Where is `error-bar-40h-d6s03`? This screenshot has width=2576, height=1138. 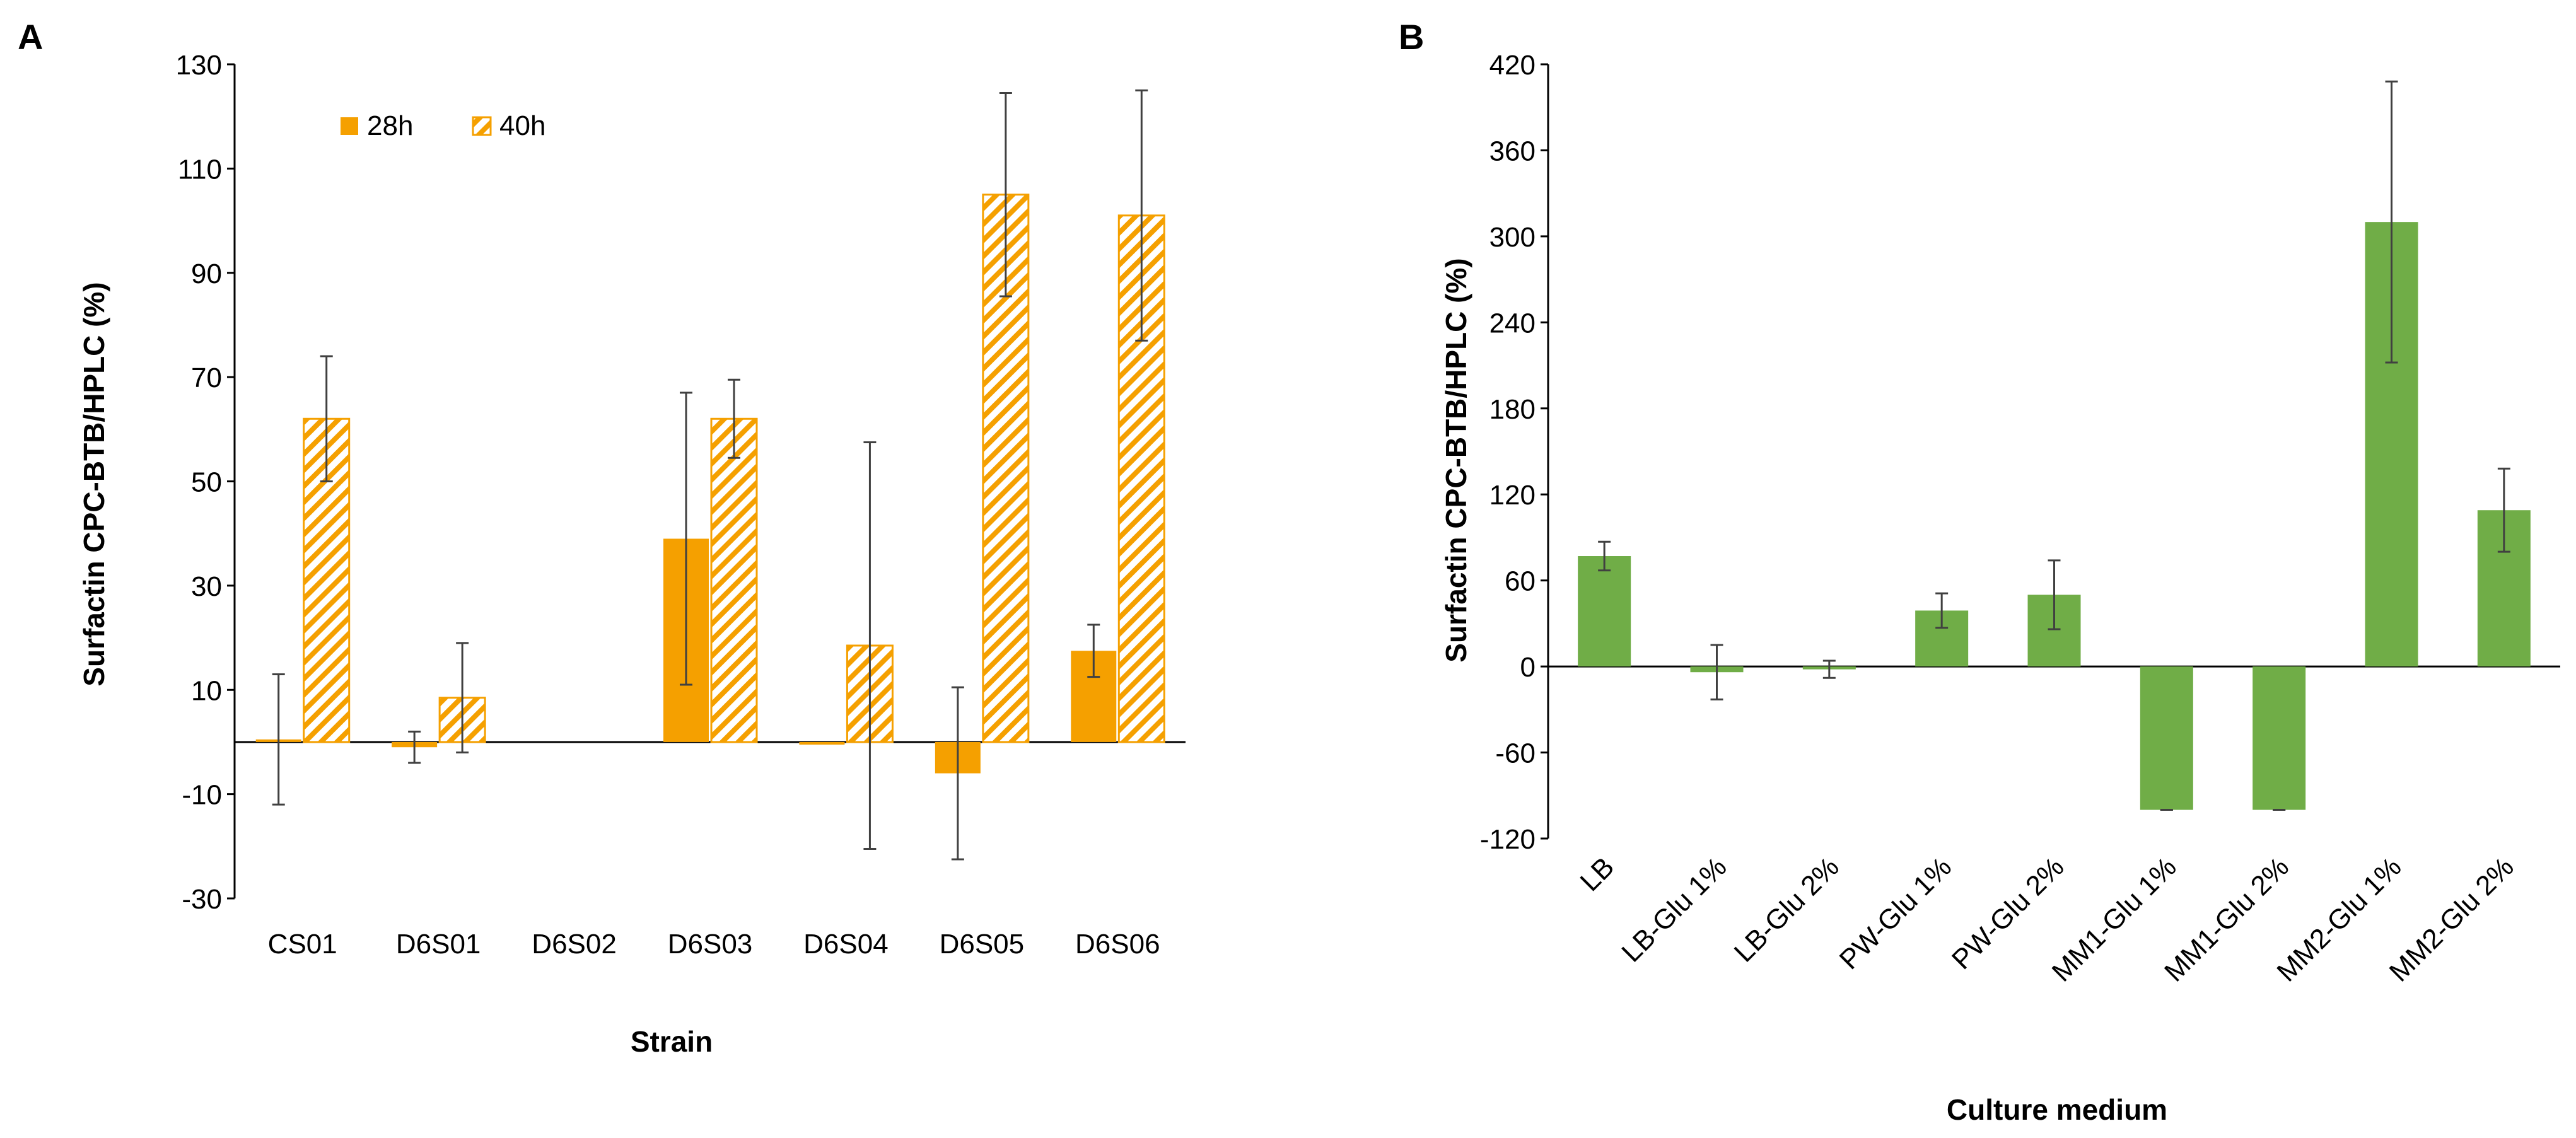 error-bar-40h-d6s03 is located at coordinates (734, 418).